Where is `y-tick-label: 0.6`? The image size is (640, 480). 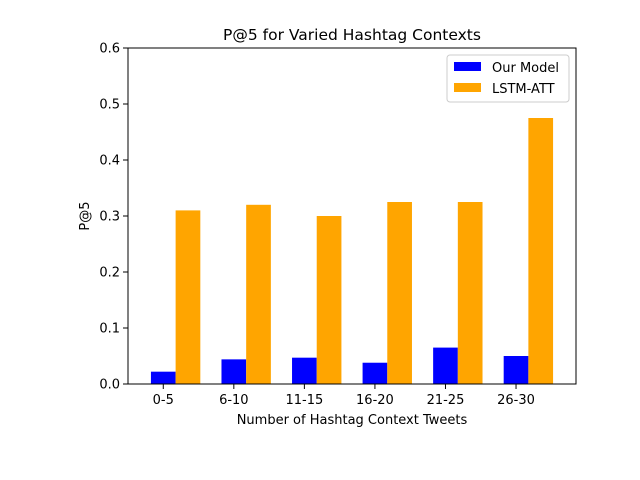 y-tick-label: 0.6 is located at coordinates (109, 49).